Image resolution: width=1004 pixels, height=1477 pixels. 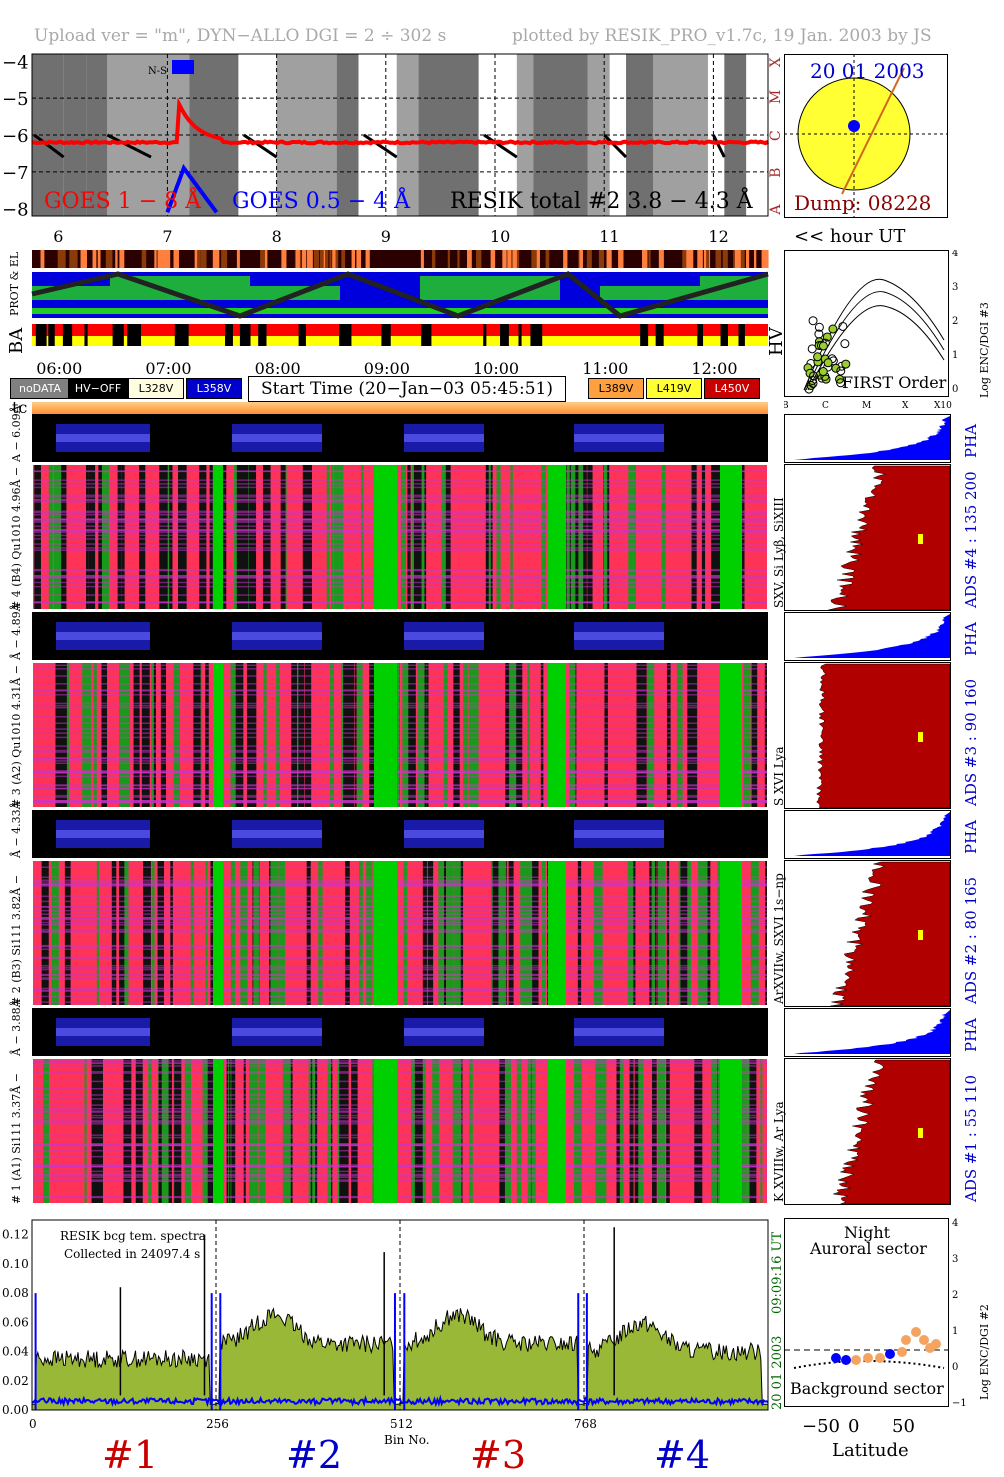 I want to click on map-ytick: 2, so click(x=955, y=1295).